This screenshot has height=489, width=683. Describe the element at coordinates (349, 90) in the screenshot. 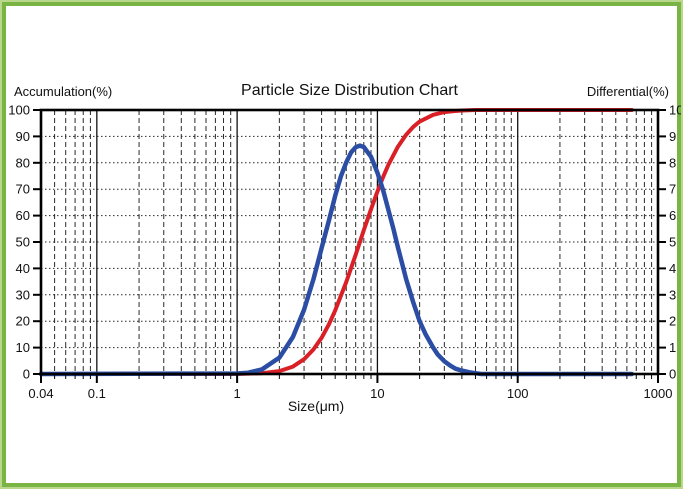

I see `chart-title: Particle Size Distribution Chart` at that location.